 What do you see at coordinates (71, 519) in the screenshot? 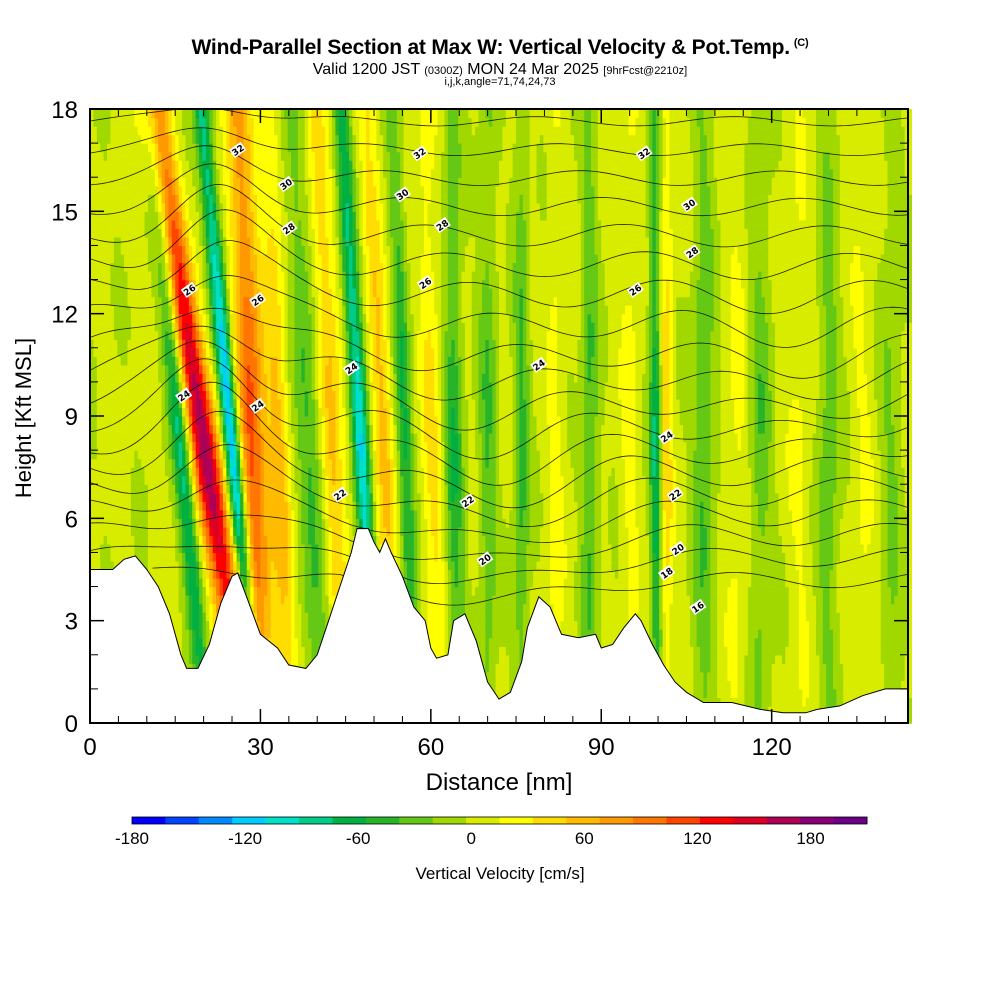
I see `y-tick-label: 6` at bounding box center [71, 519].